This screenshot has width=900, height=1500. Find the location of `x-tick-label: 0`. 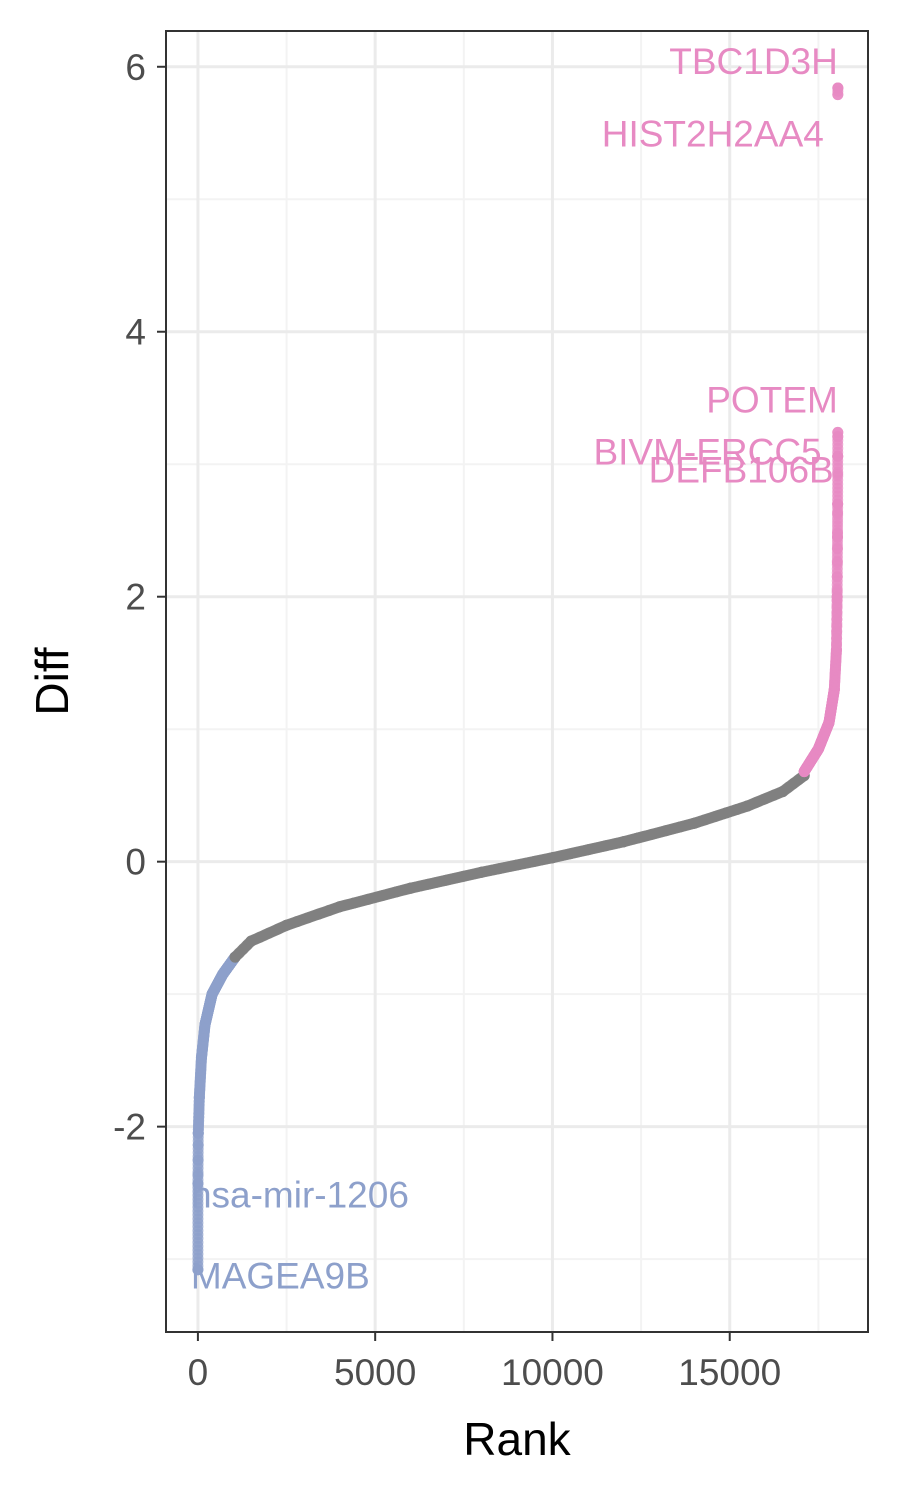

x-tick-label: 0 is located at coordinates (198, 1372).